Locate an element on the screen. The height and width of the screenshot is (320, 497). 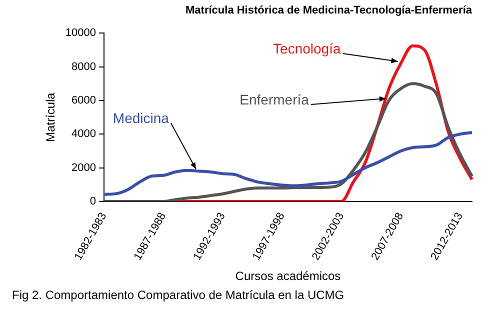
y-tick-label: 4000 is located at coordinates (84, 134).